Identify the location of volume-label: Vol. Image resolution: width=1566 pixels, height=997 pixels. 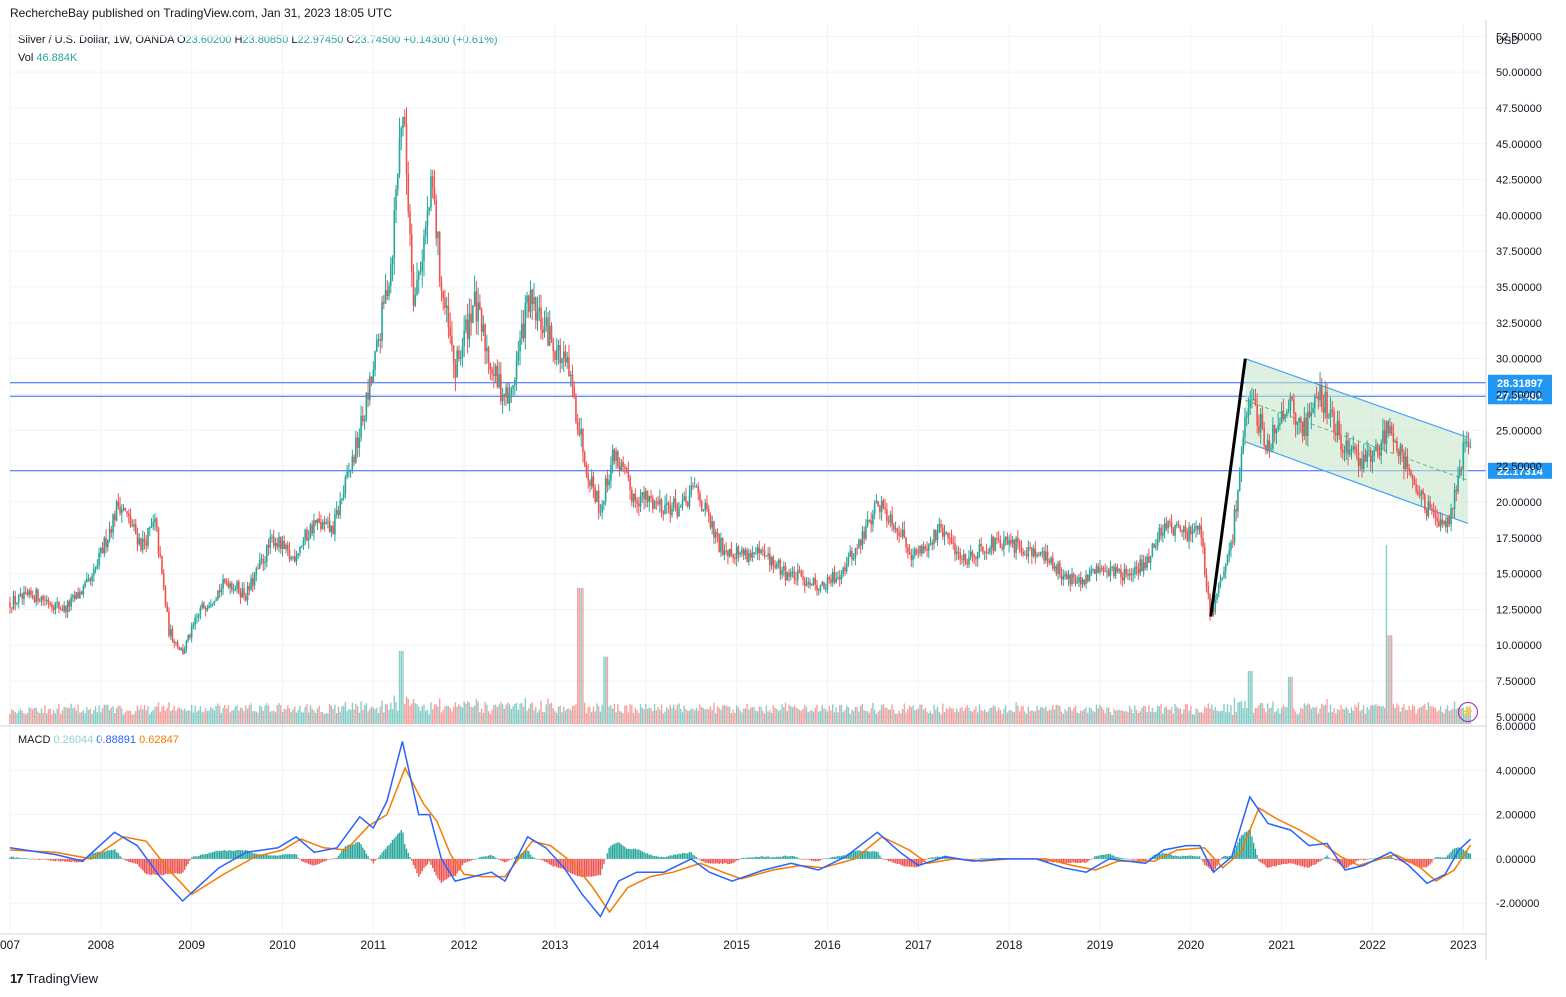
(26, 58).